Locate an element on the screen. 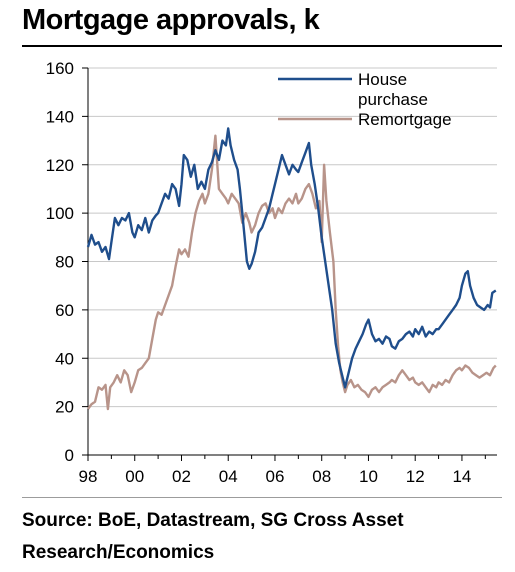  legend-label-remortgage: Remortgage is located at coordinates (405, 119).